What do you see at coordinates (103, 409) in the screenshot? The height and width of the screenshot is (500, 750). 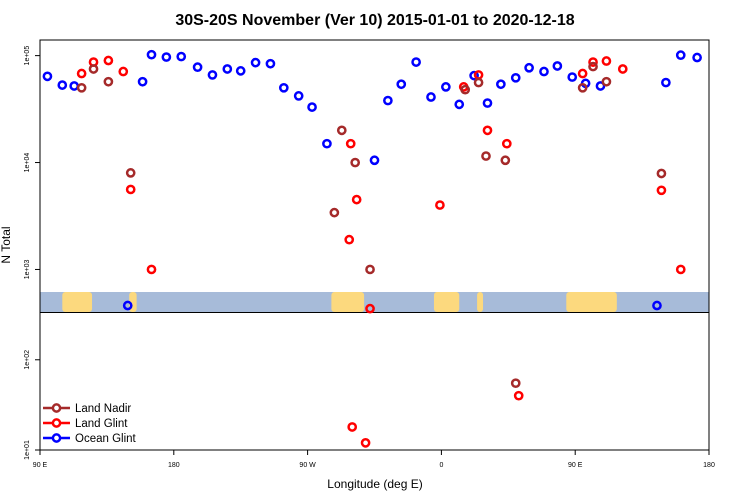 I see `legend-label-land-nadir: Land Nadir` at bounding box center [103, 409].